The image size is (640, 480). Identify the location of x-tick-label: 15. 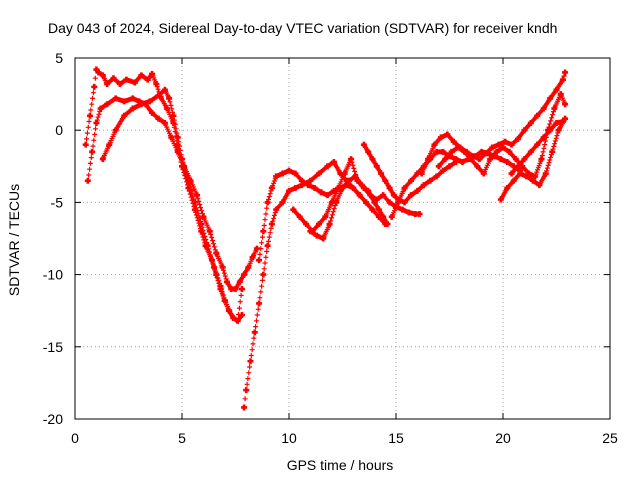
(396, 438).